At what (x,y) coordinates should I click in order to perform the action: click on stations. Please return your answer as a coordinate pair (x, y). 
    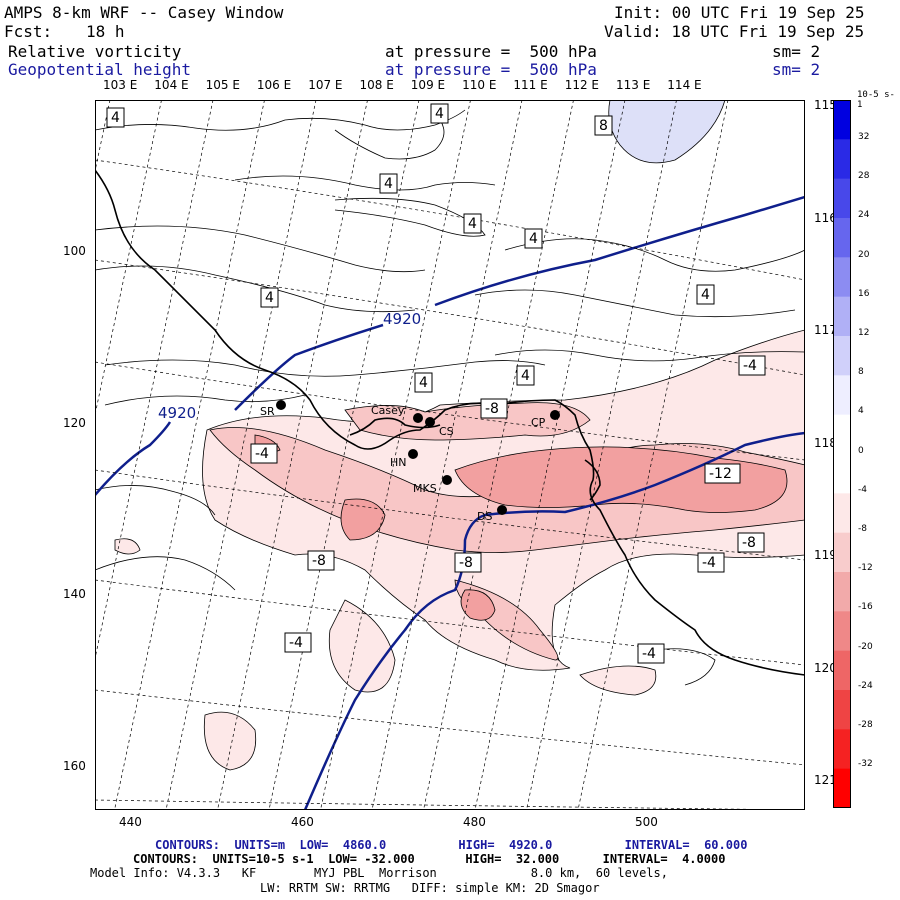
    Looking at the image, I should click on (418, 457).